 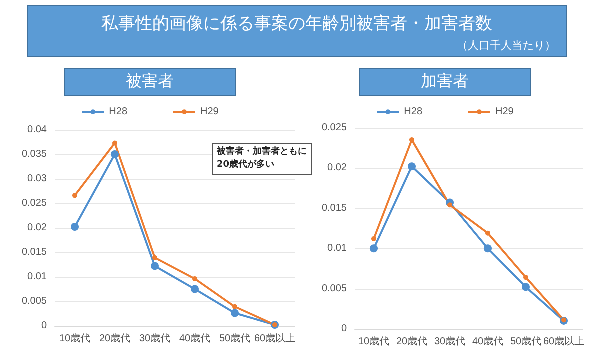 I want to click on y-tick-label: 0.04, so click(x=38, y=130).